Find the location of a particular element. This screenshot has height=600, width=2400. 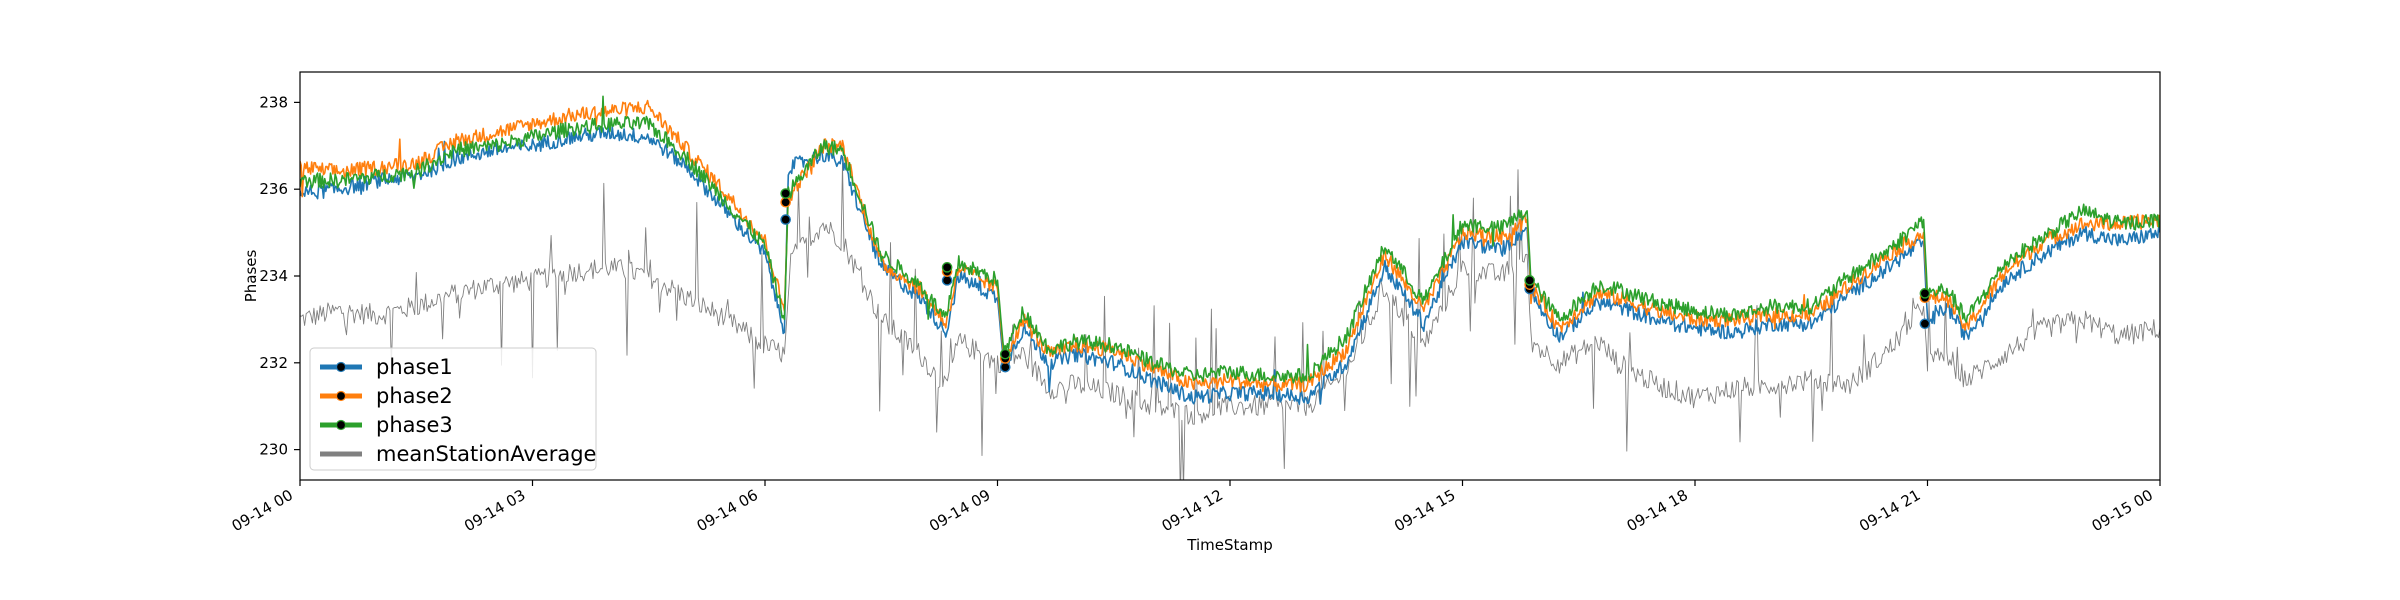

legend-label: phase1 is located at coordinates (414, 367).